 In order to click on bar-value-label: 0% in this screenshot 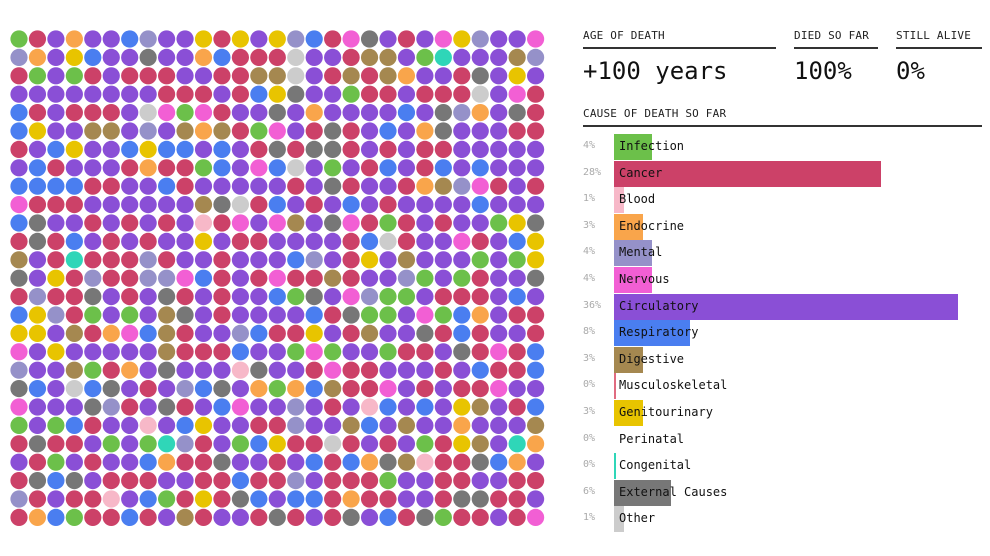, I will do `click(589, 465)`.